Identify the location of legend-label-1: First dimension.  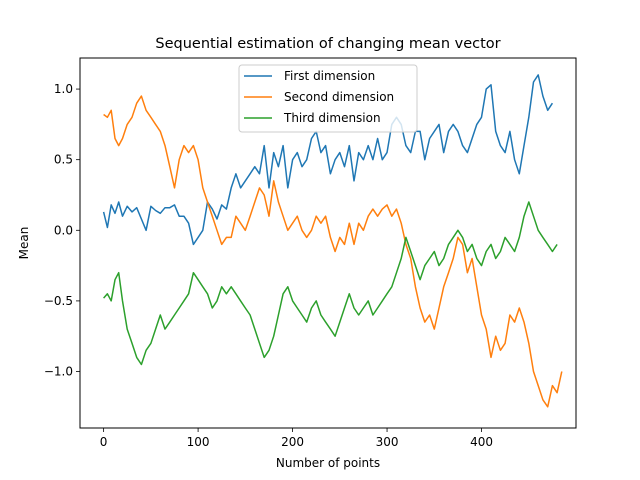
(329, 76).